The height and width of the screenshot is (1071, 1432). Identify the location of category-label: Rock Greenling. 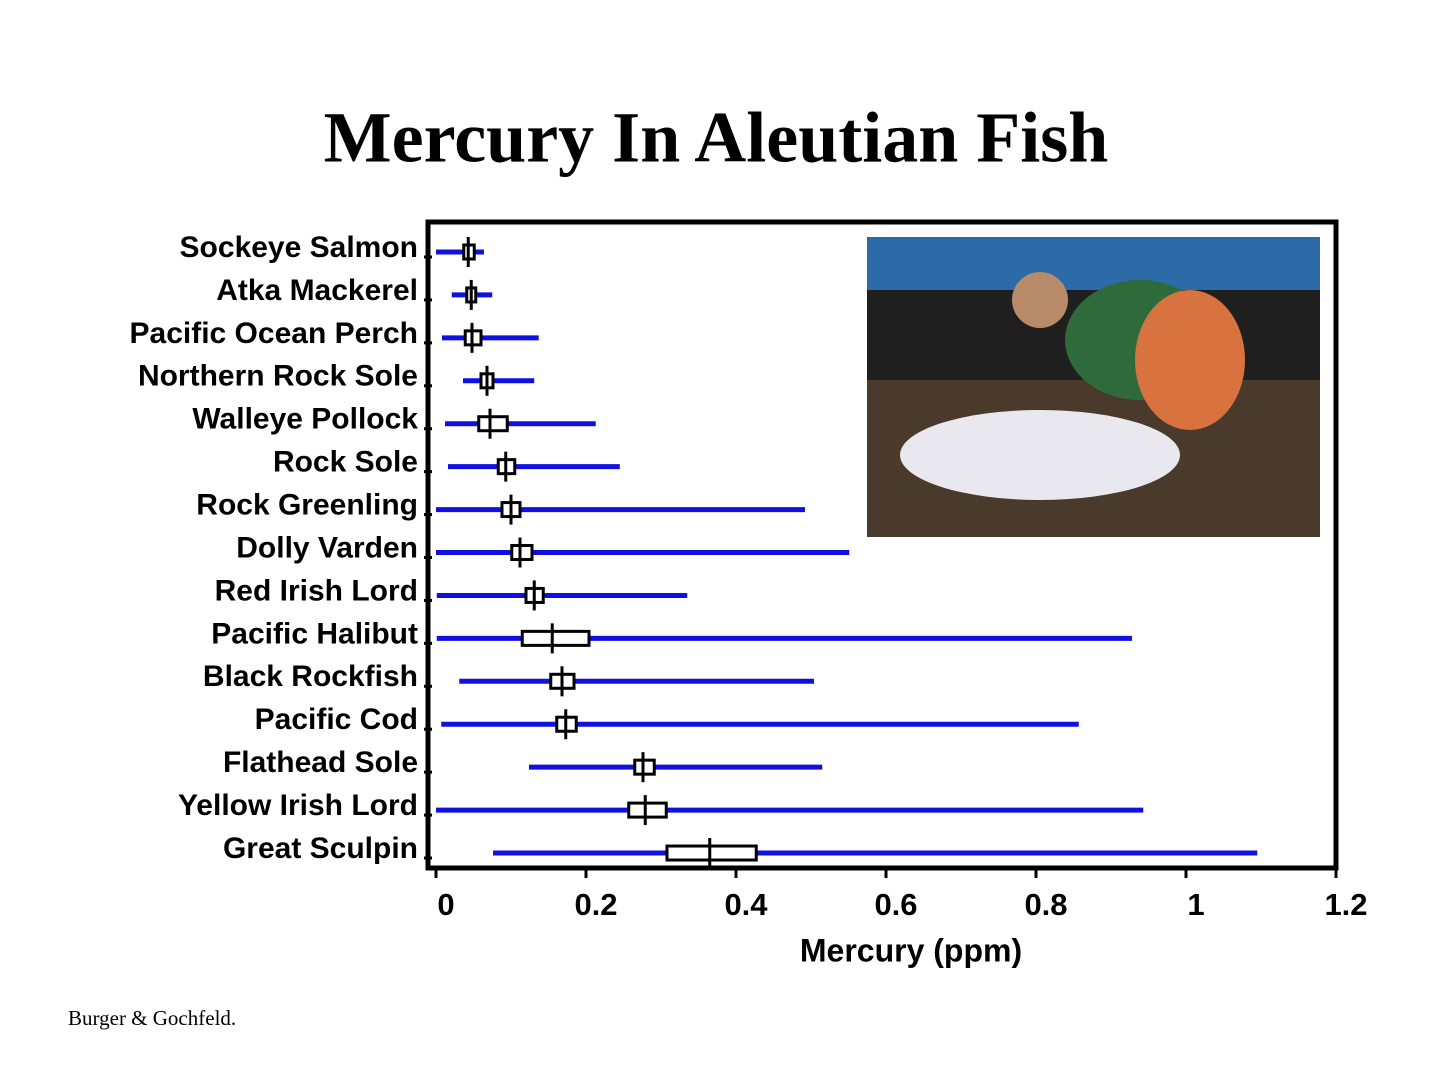
(307, 505).